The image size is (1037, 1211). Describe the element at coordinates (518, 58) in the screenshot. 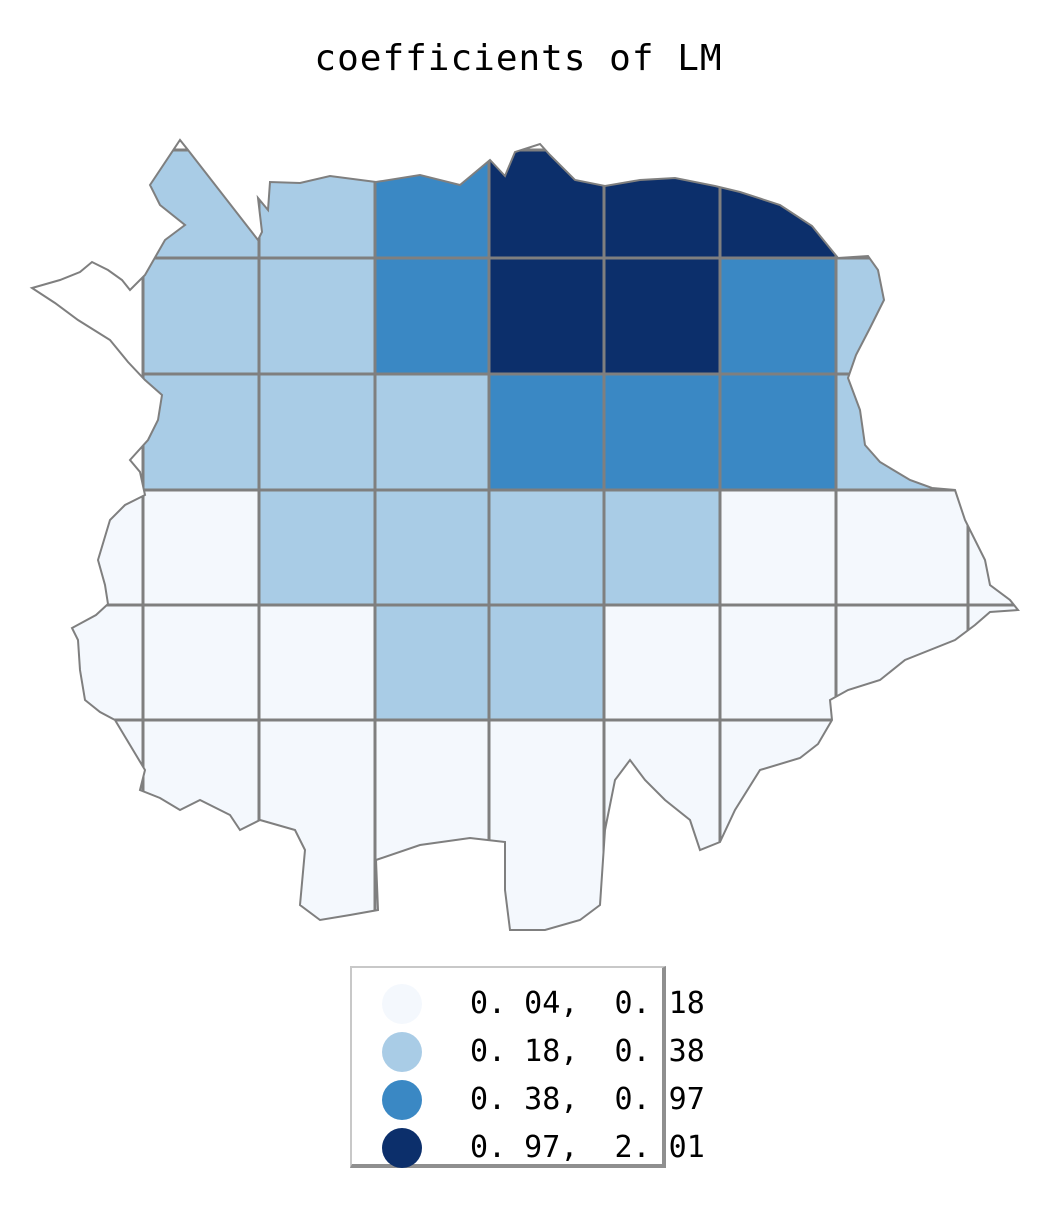

I see `map-title: coefficients of LM` at that location.